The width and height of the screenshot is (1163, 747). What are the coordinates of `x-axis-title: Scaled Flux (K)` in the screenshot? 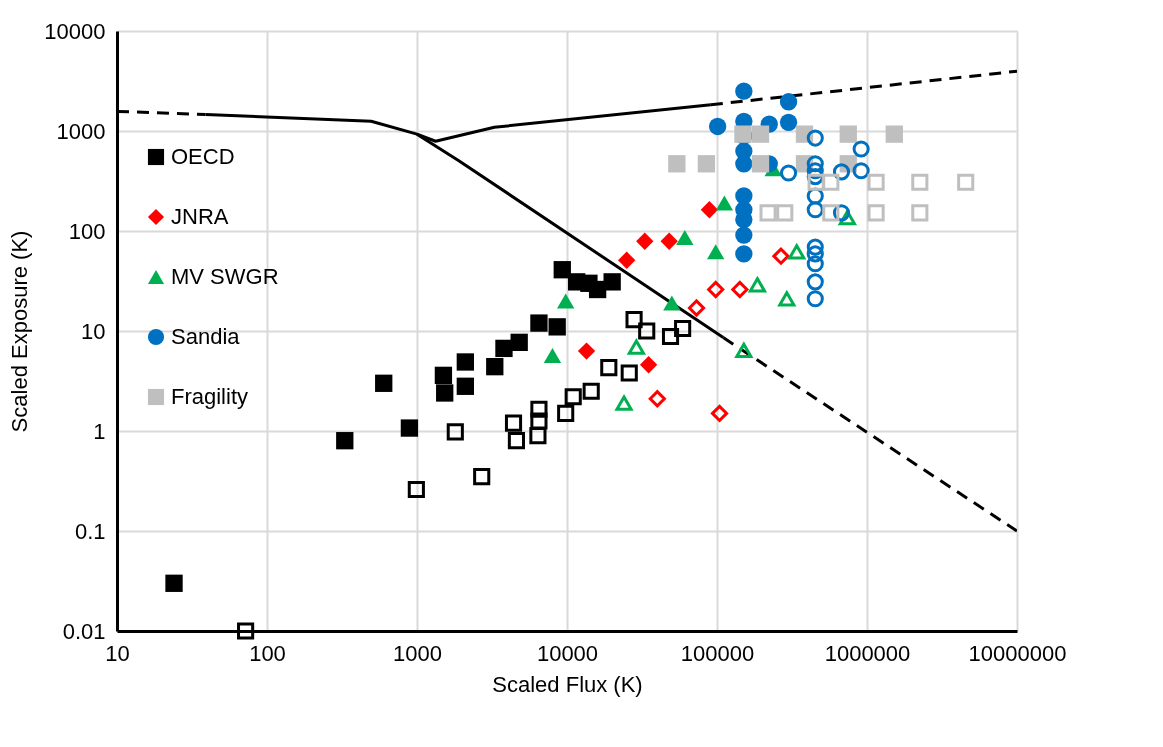 It's located at (567, 684).